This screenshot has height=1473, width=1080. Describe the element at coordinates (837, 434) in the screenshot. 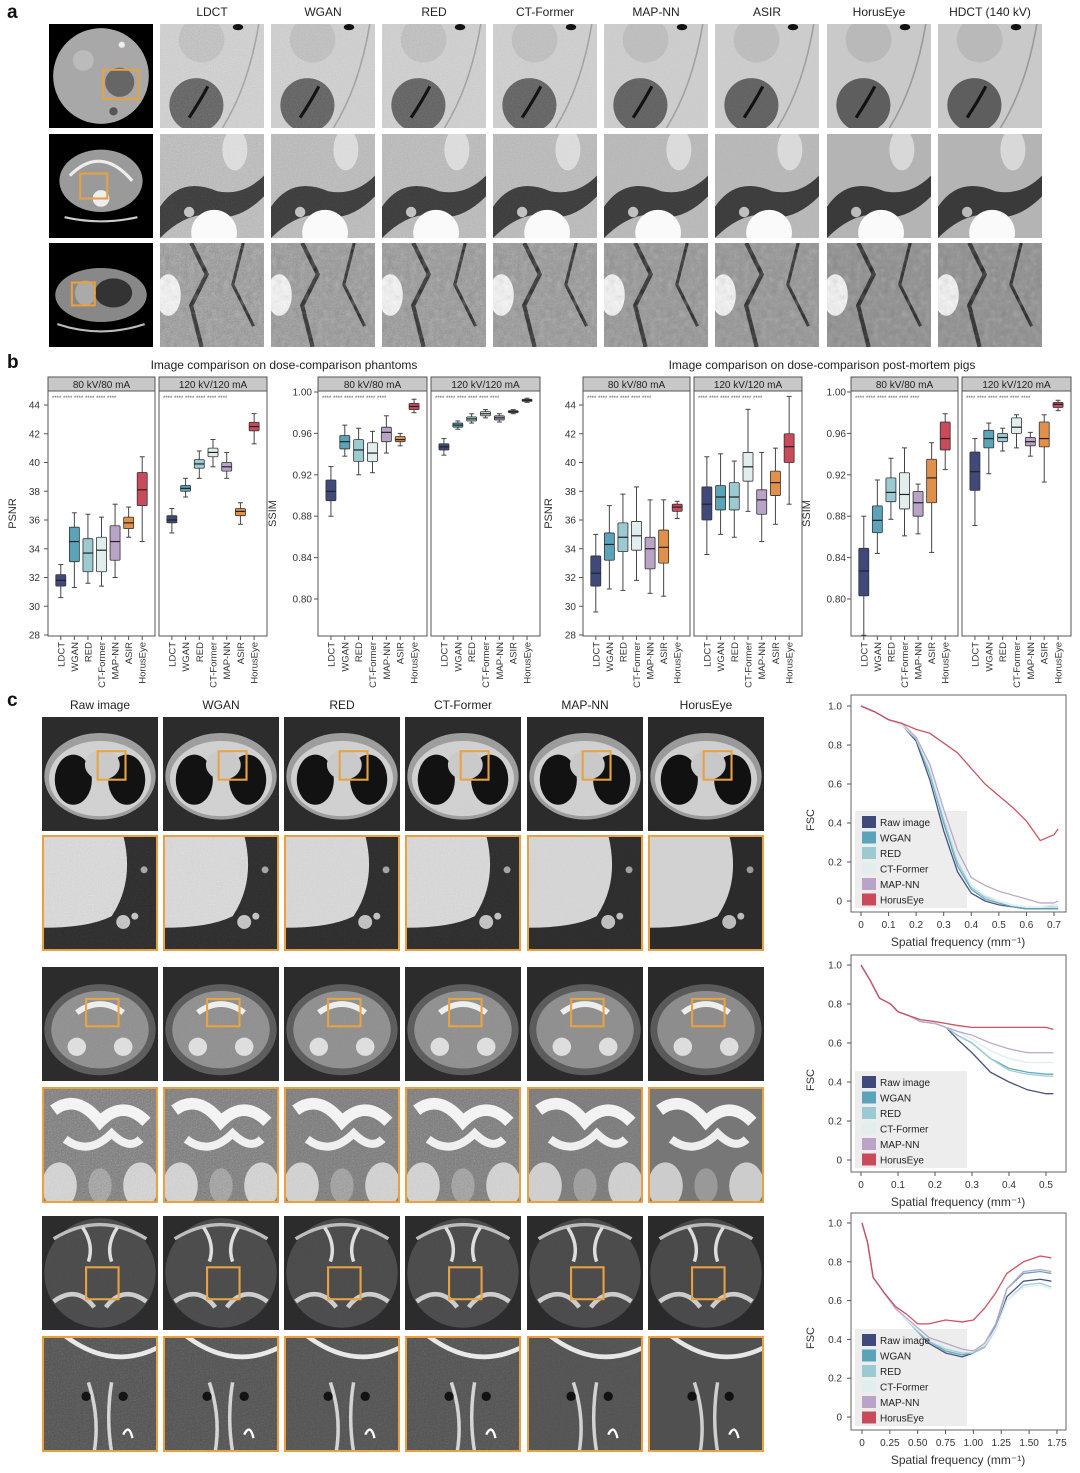

I see `y-tick-label: 0.96` at that location.